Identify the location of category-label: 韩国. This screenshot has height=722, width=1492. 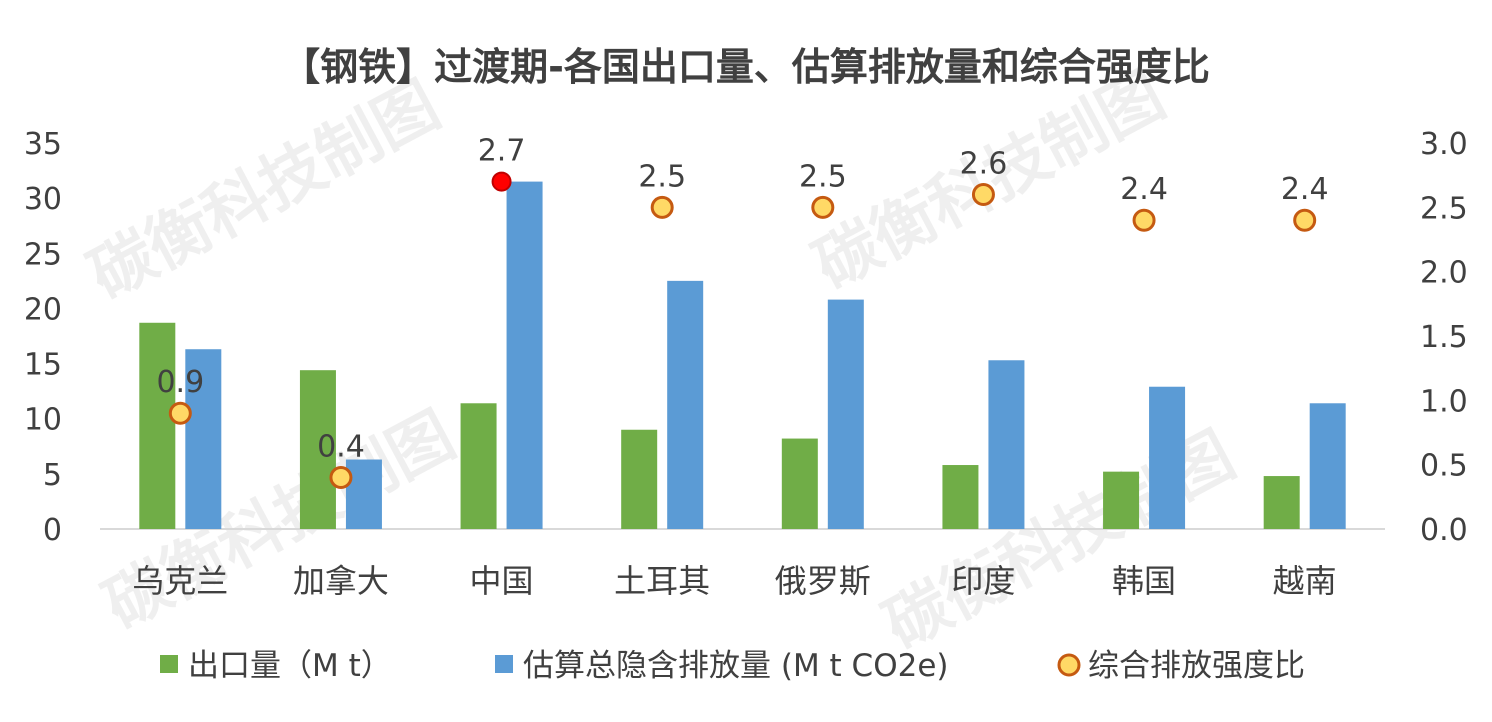
(1144, 581).